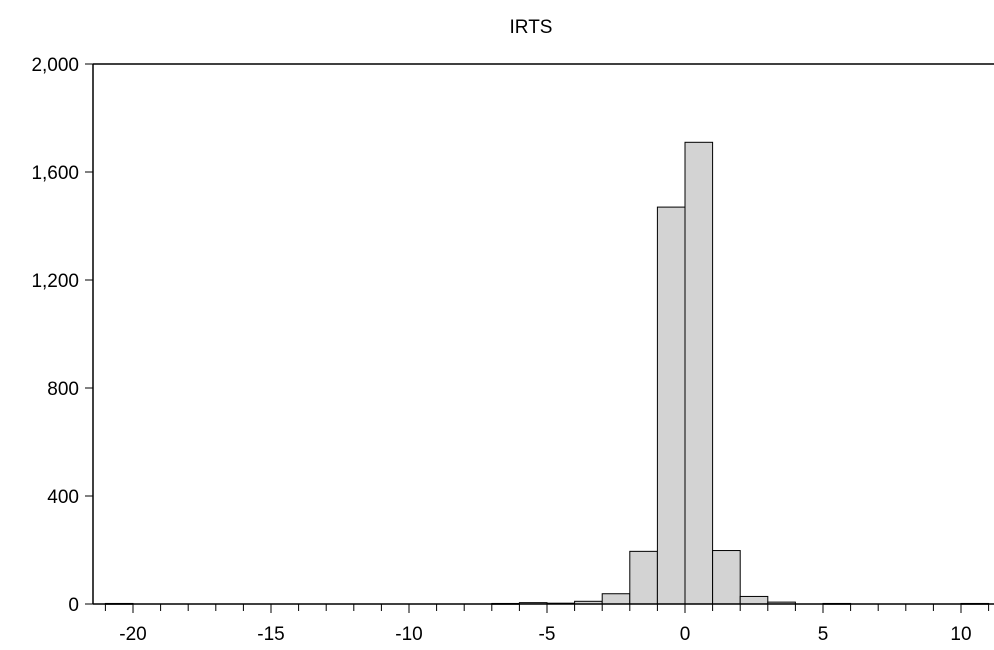 The height and width of the screenshot is (650, 994). Describe the element at coordinates (62, 335) in the screenshot. I see `y-axis-ticks: 0 400 800 1,200 1,600 2,000` at that location.